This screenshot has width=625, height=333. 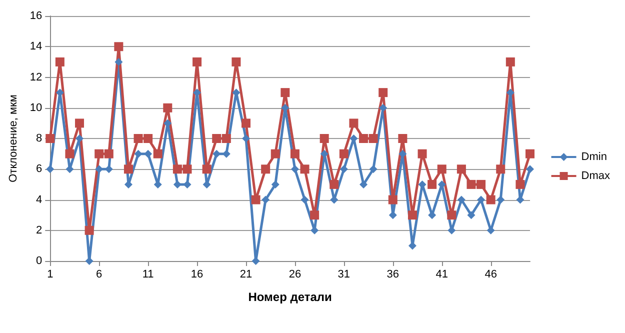 I want to click on y-tick-label: 10, so click(x=36, y=108).